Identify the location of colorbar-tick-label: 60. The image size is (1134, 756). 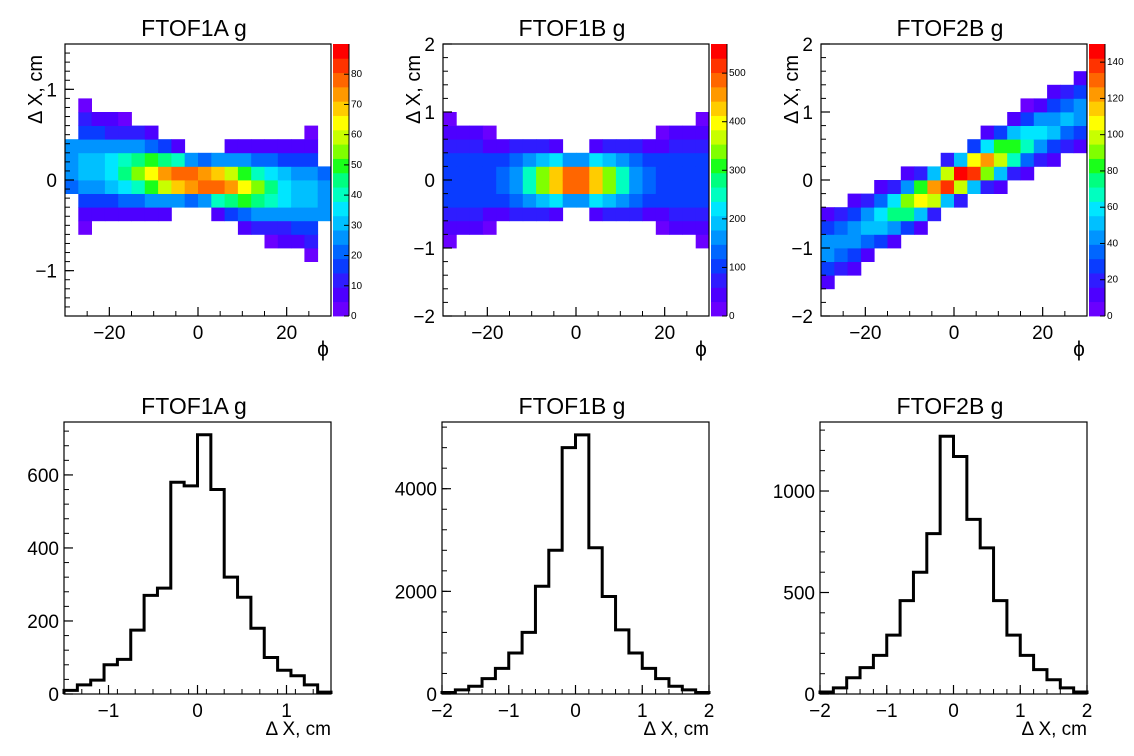
(1113, 207).